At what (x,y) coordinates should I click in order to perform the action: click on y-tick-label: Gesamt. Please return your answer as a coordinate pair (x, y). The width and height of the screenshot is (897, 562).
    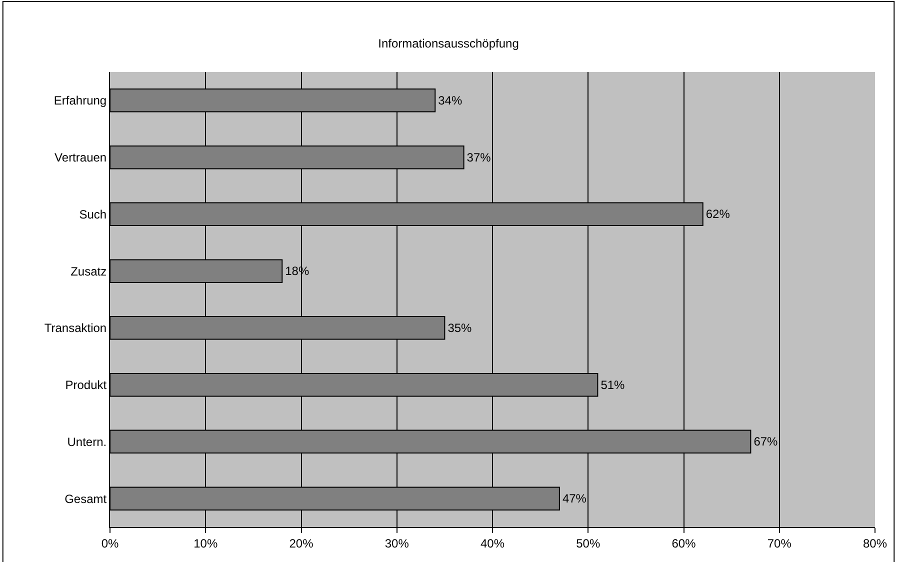
    Looking at the image, I should click on (86, 499).